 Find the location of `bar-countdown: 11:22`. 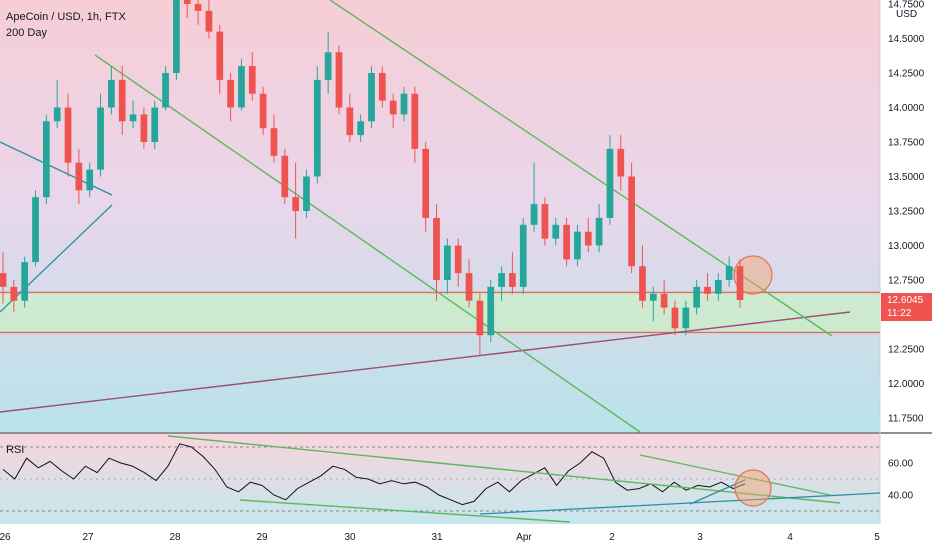

bar-countdown: 11:22 is located at coordinates (899, 313).